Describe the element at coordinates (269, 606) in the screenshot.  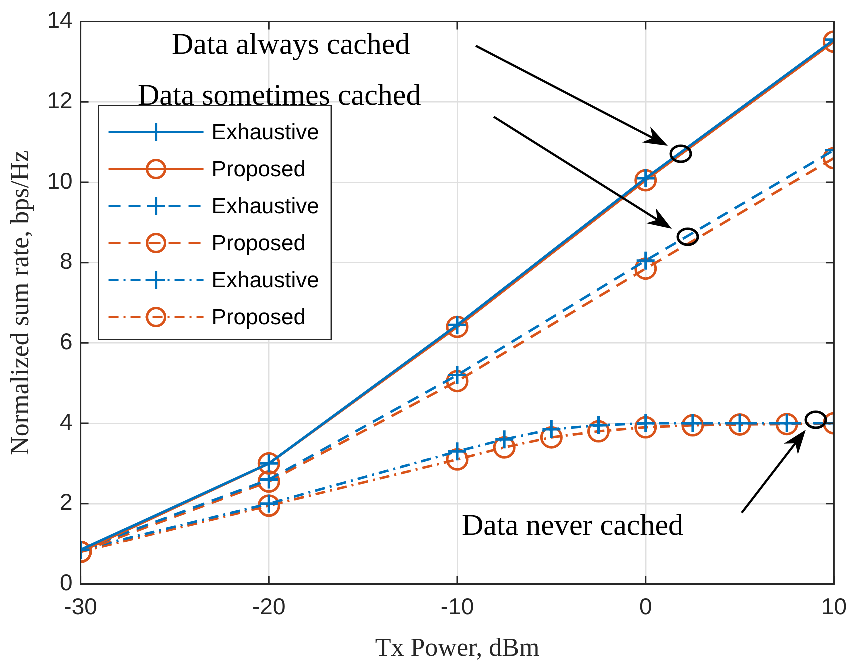
I see `x-tick-label: -20` at that location.